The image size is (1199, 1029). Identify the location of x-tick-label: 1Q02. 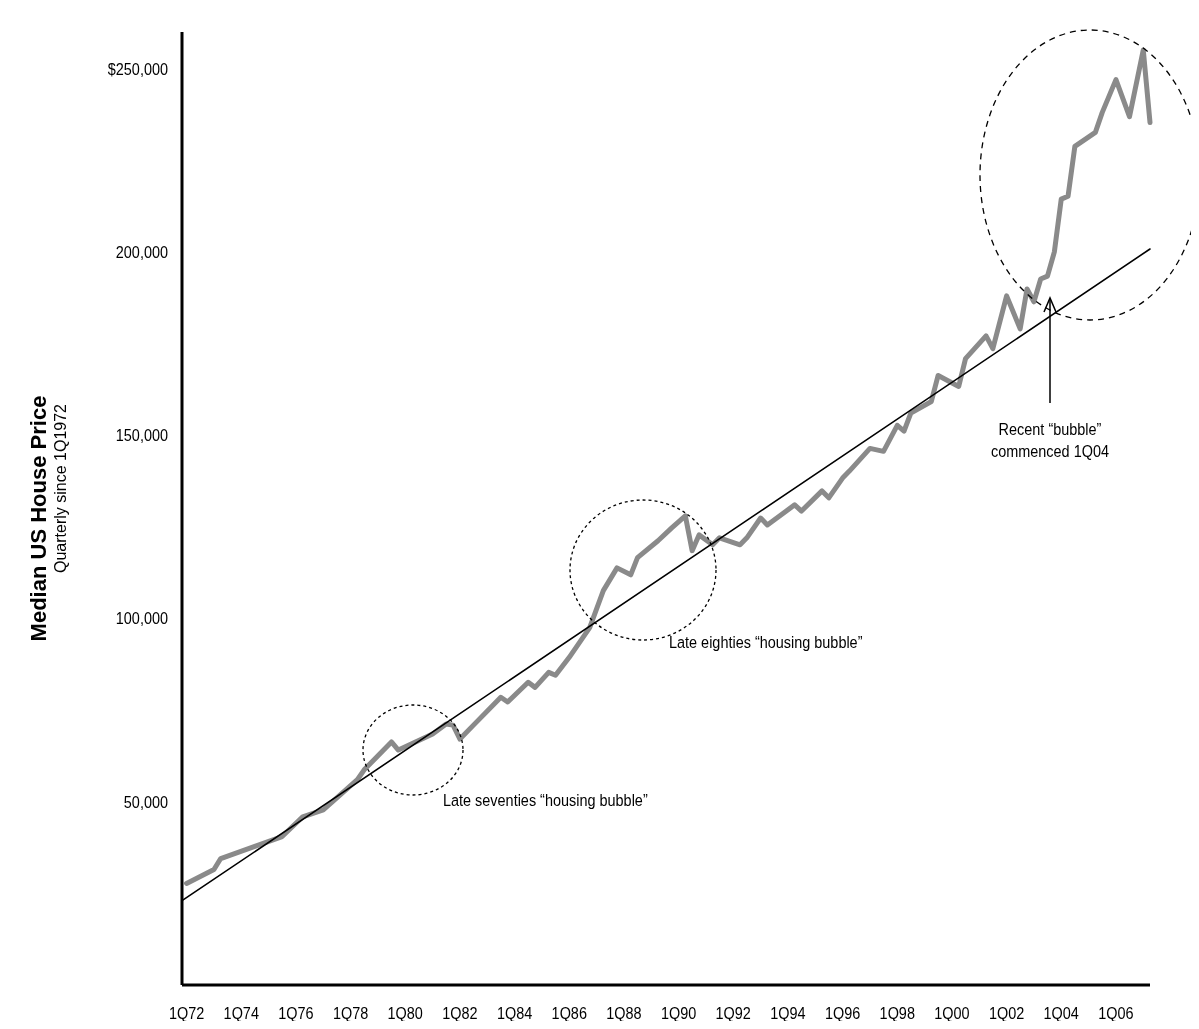
(1006, 1013).